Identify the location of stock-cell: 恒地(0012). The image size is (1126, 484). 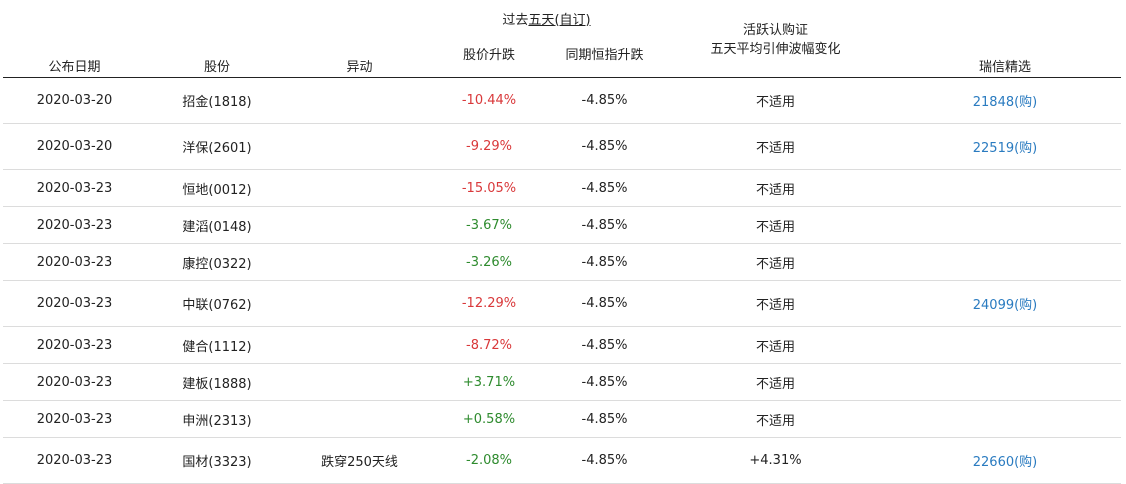
(217, 188).